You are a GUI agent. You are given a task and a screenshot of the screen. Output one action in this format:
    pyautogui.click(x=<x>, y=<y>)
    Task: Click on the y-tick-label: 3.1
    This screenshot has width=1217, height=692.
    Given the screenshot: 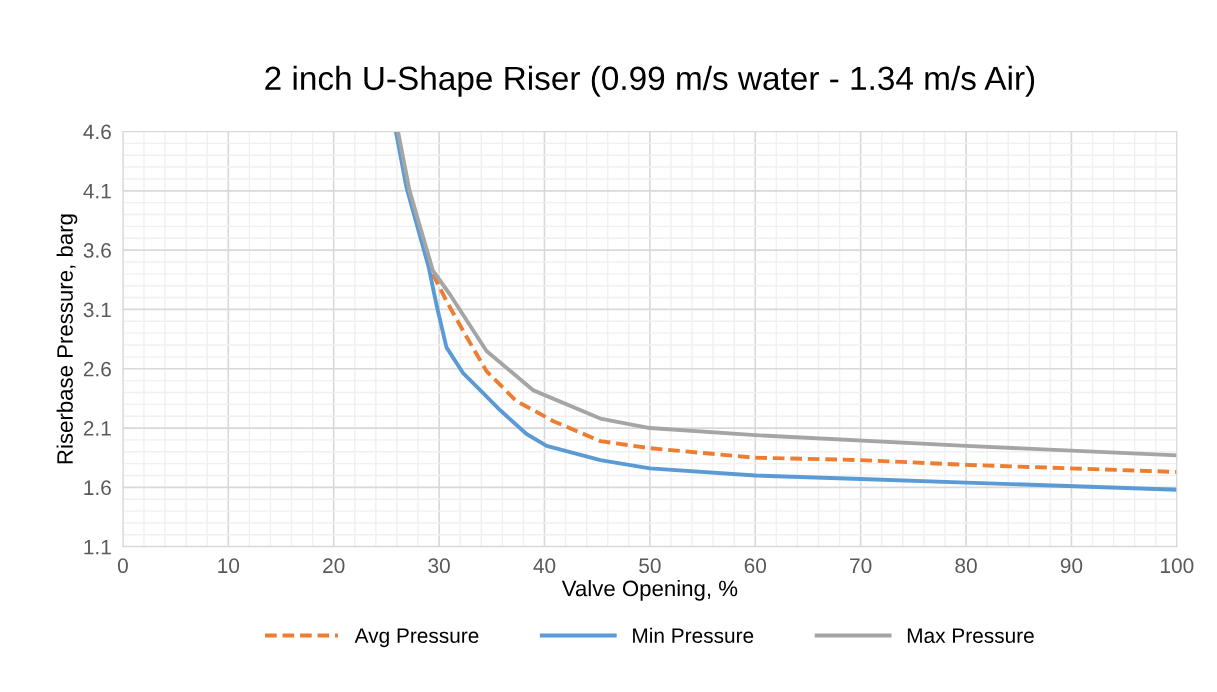 What is the action you would take?
    pyautogui.click(x=97, y=310)
    